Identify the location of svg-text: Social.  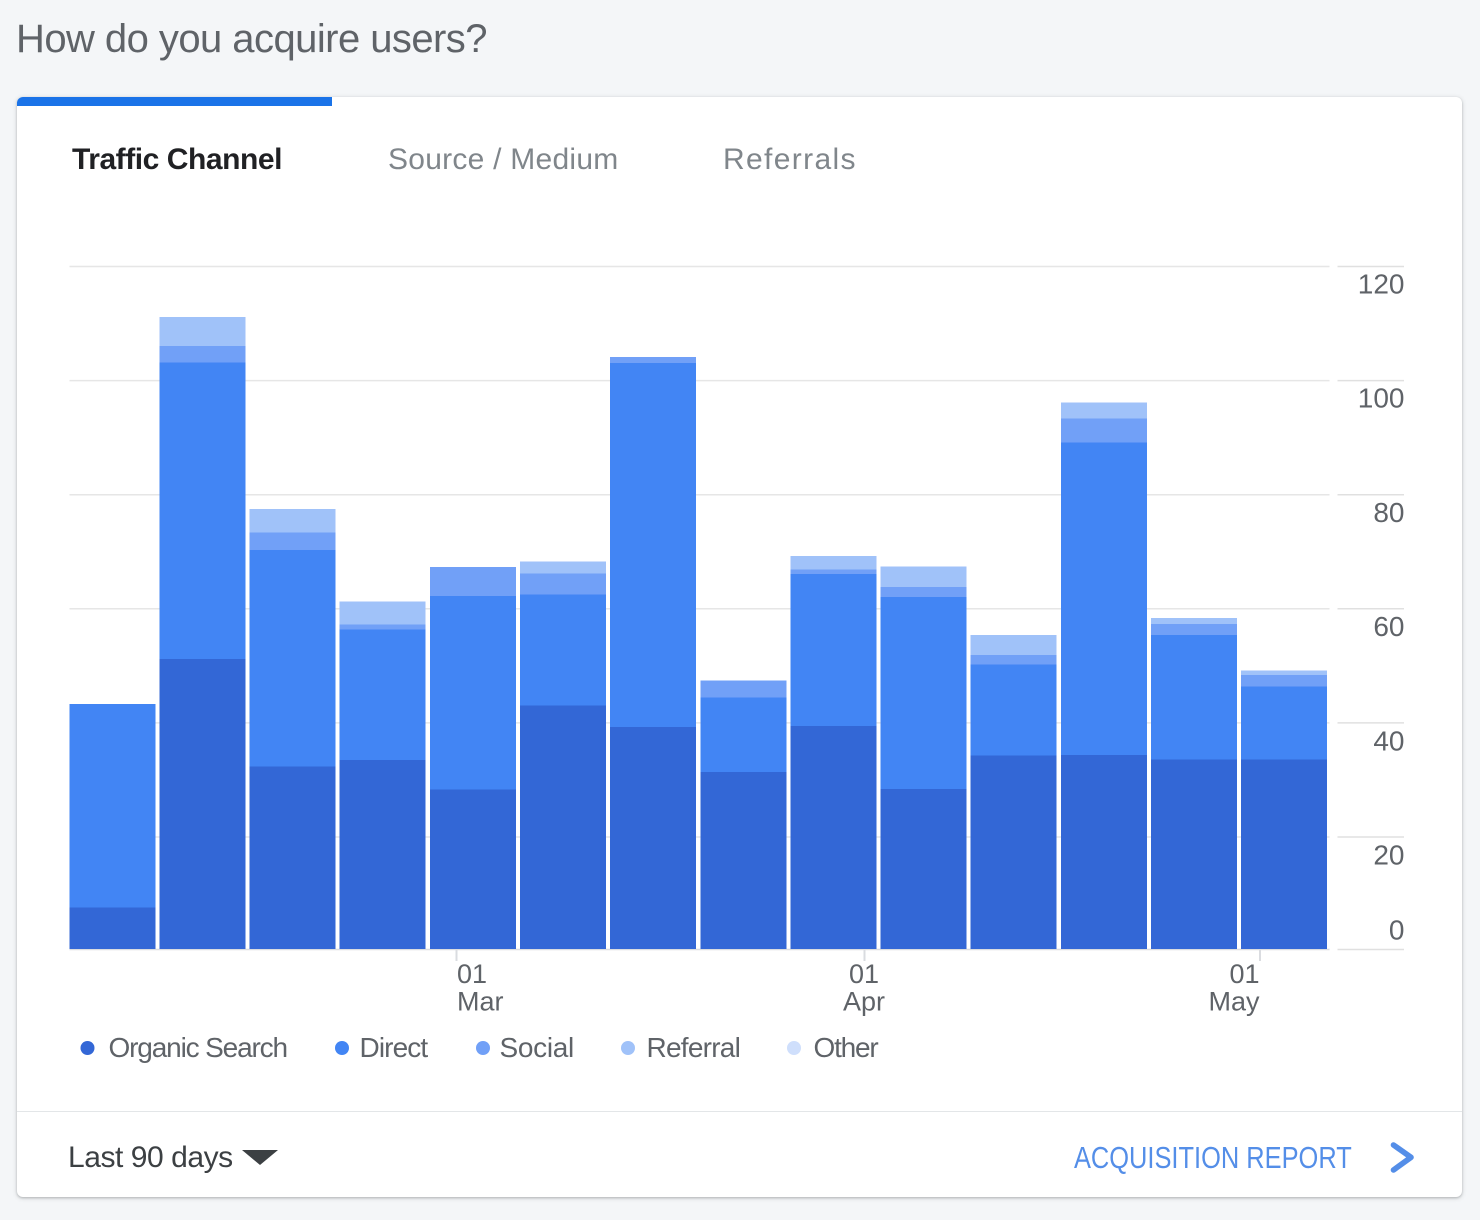
(537, 1047).